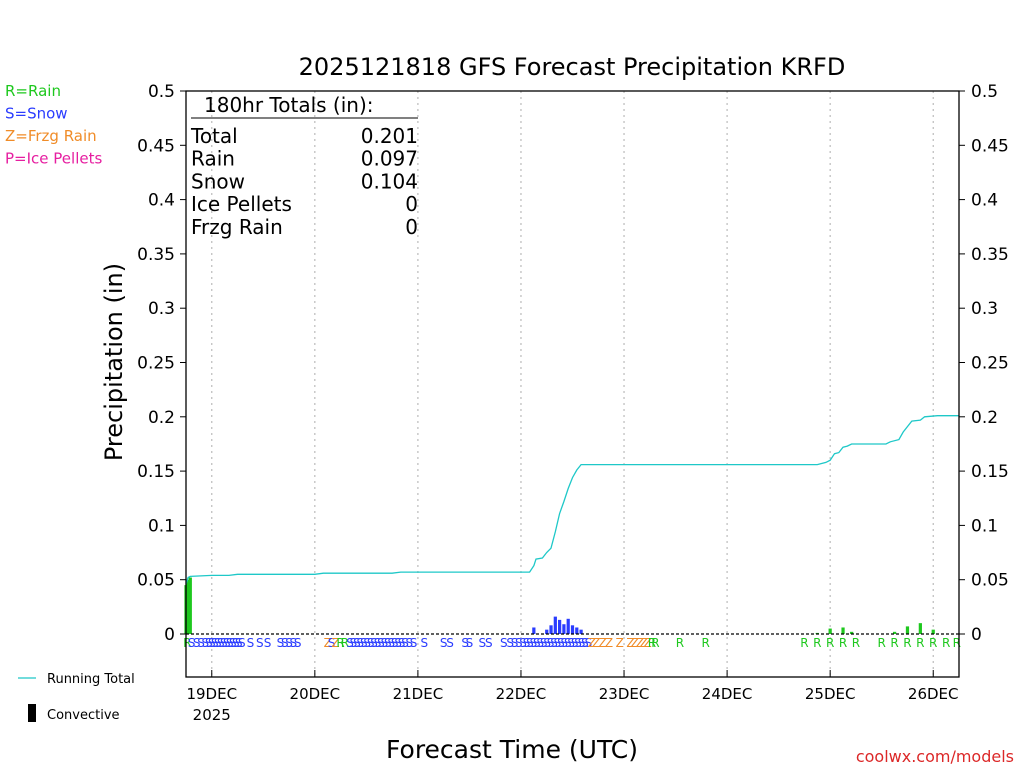  What do you see at coordinates (53, 159) in the screenshot?
I see `ptype-legend-item: P=Ice Pellets` at bounding box center [53, 159].